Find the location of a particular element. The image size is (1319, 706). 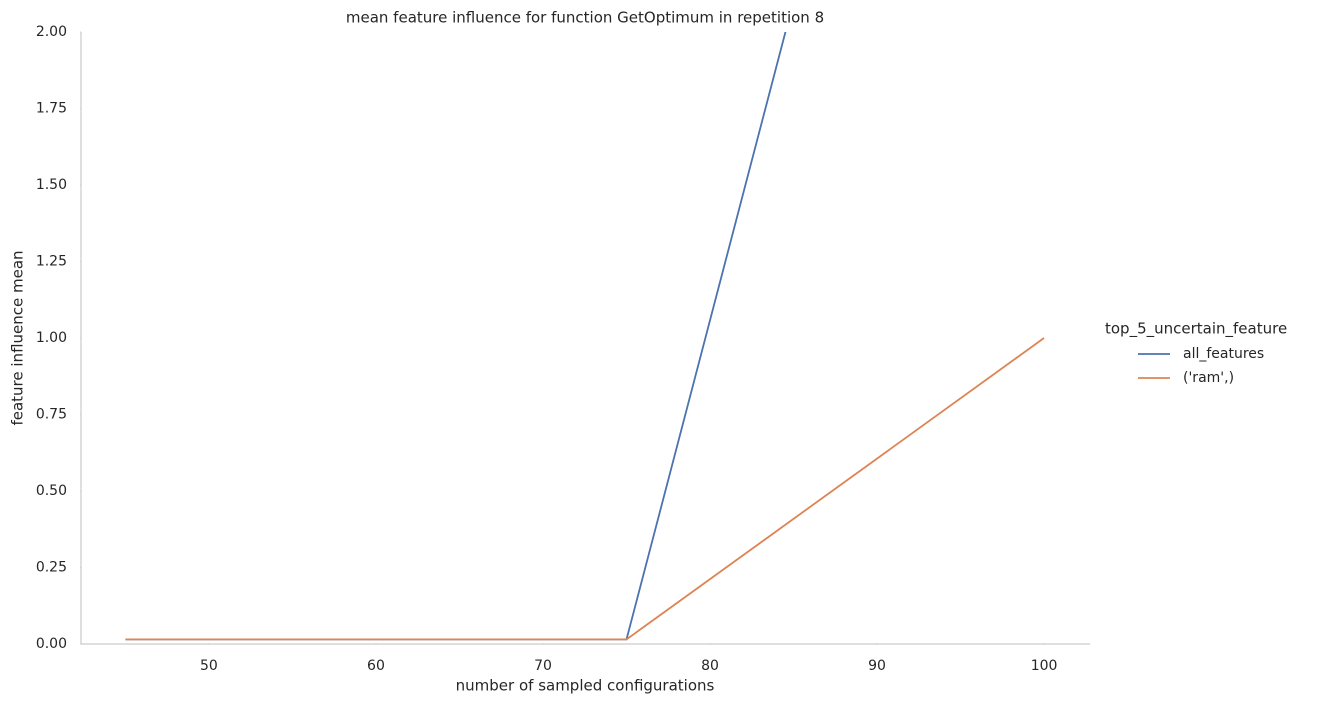

x-tick-label: 100 is located at coordinates (1044, 666).